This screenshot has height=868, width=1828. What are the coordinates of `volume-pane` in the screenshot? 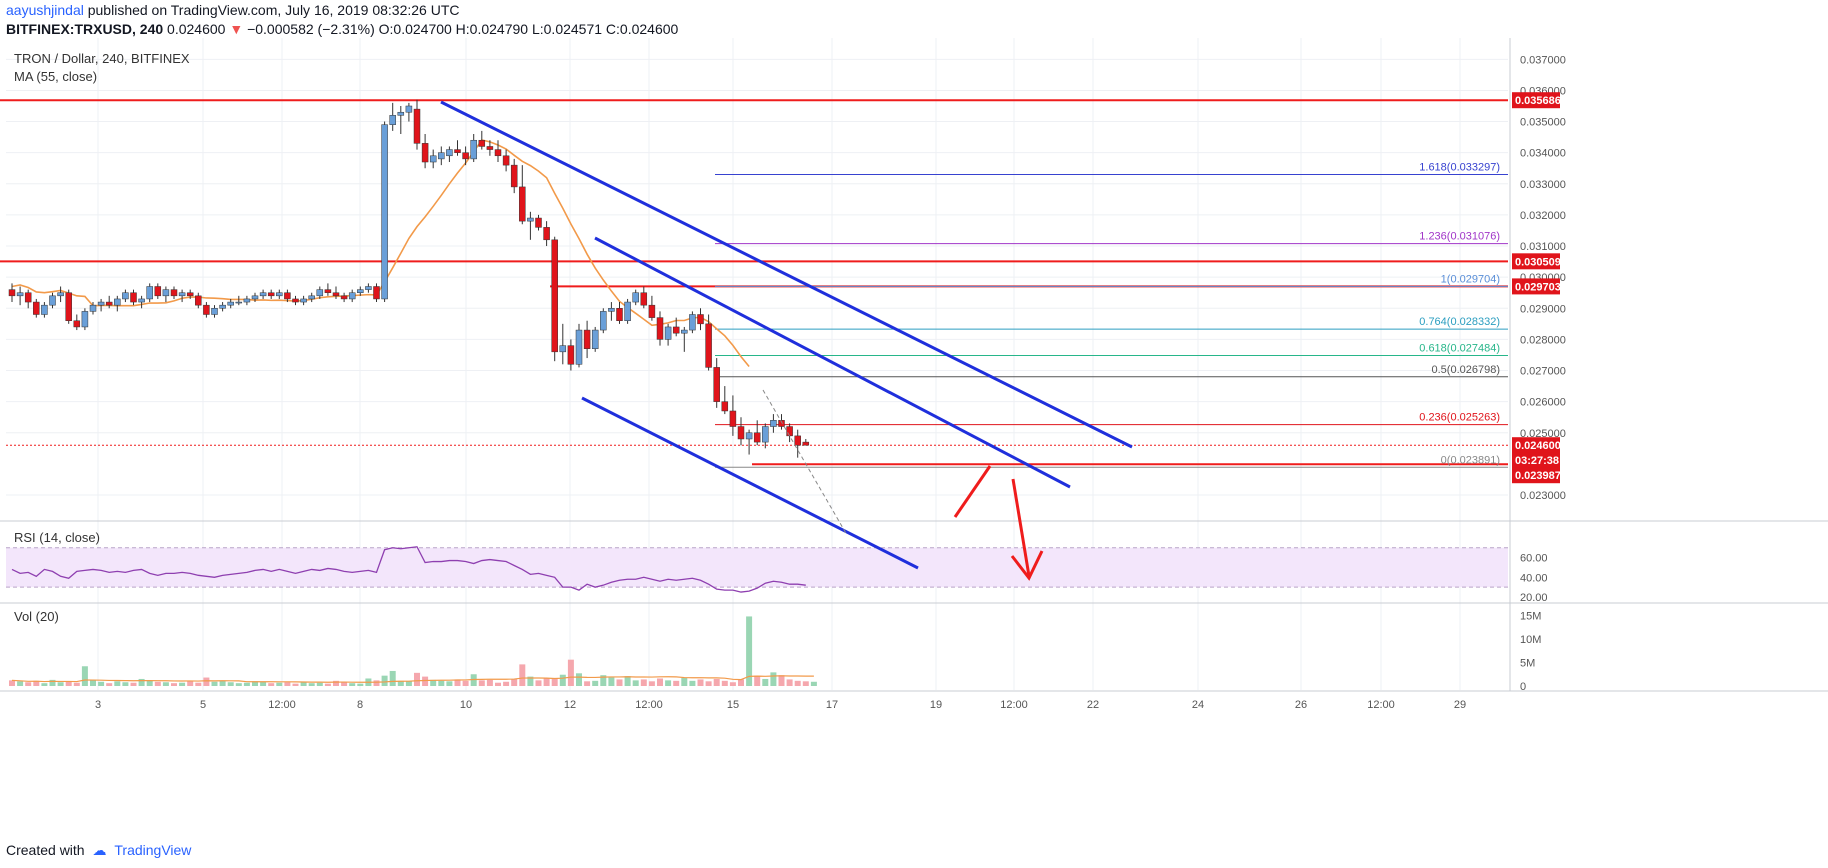 It's located at (413, 651).